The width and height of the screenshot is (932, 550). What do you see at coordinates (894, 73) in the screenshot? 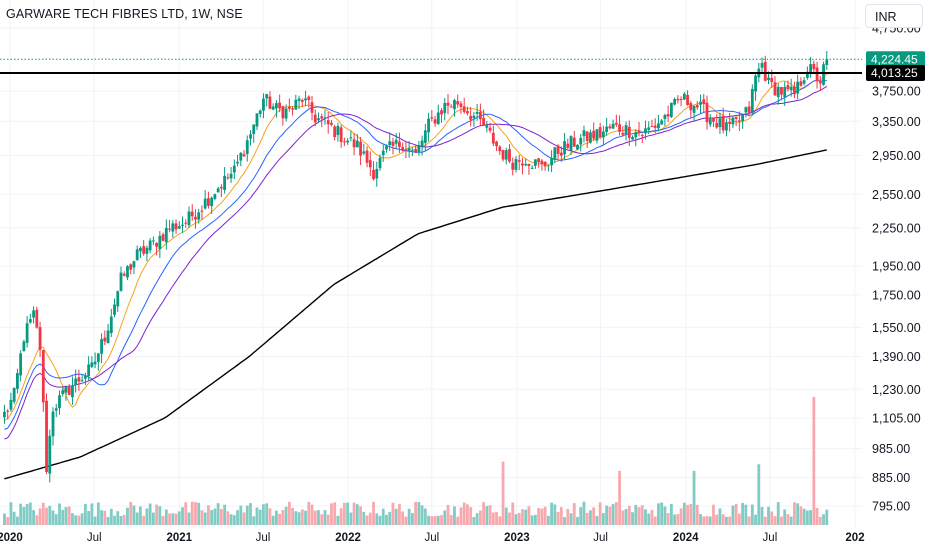
I see `price-tag-label: 4,013.25` at bounding box center [894, 73].